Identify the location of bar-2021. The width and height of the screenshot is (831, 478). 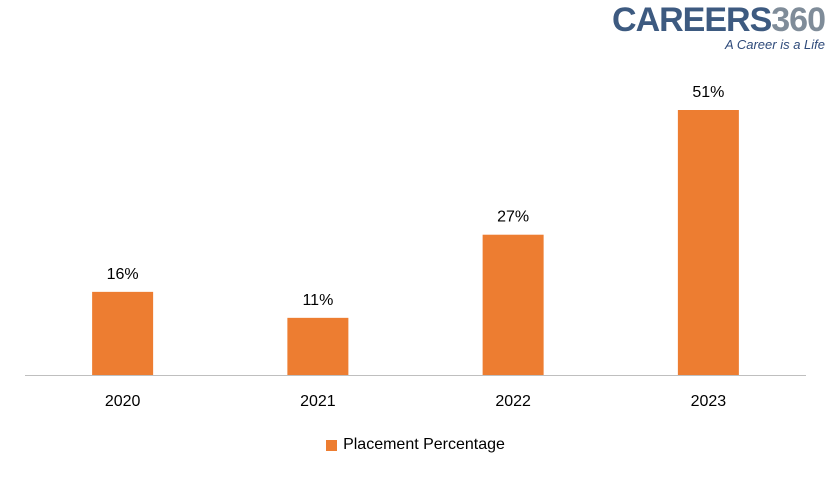
(318, 346).